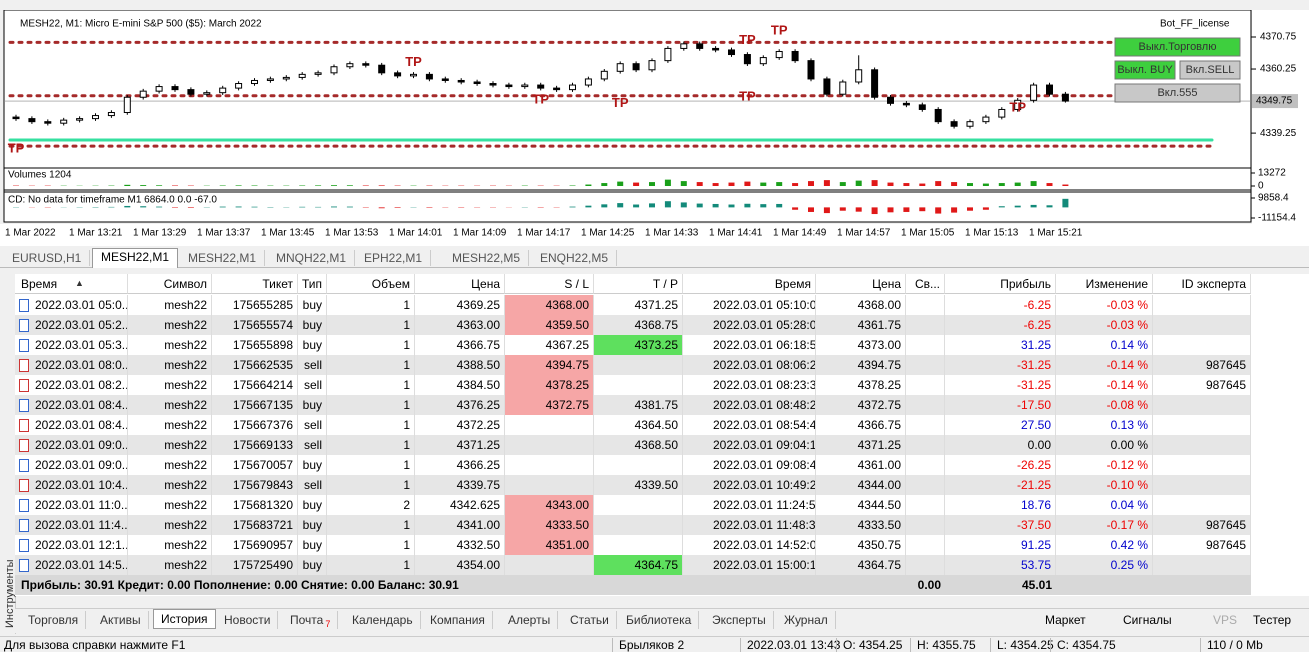 The width and height of the screenshot is (1309, 652). What do you see at coordinates (806, 620) in the screenshot?
I see `bottom-tab: Журнал` at bounding box center [806, 620].